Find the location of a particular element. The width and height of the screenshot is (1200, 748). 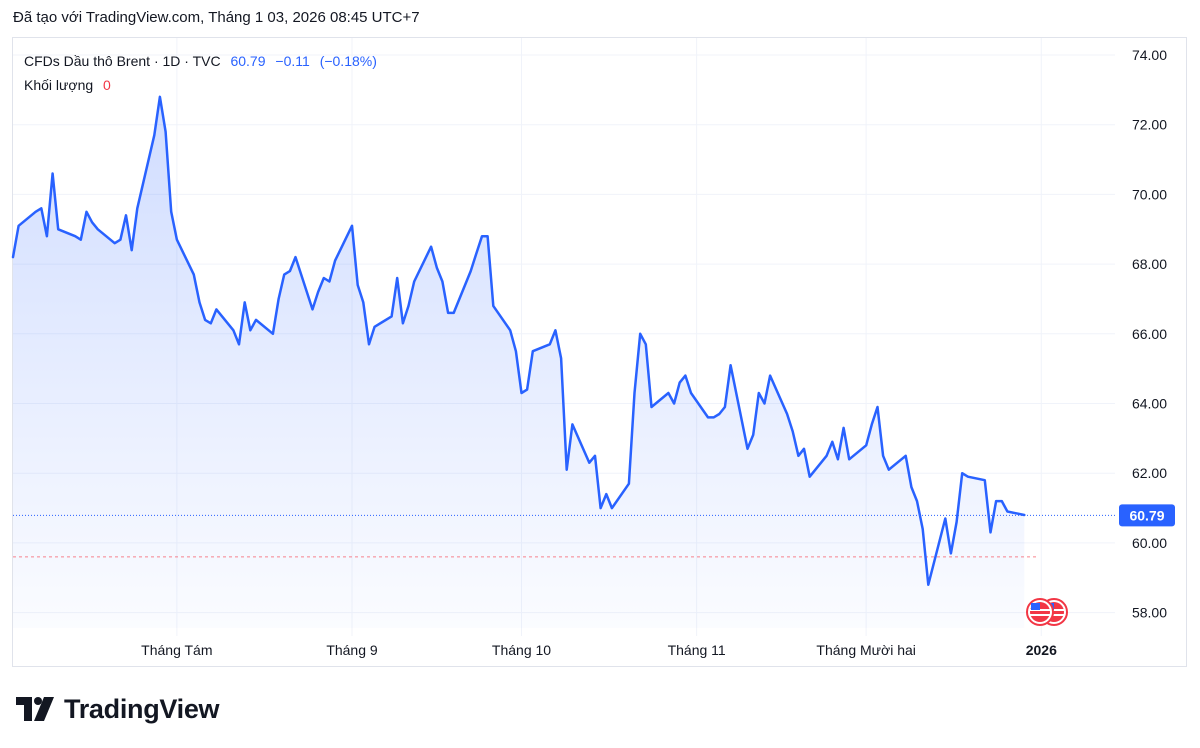

legend-change-percent: (−0.18%) is located at coordinates (348, 61).